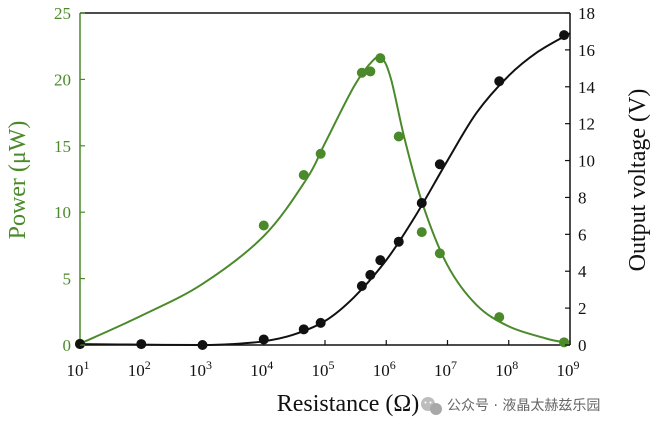 The width and height of the screenshot is (668, 432). What do you see at coordinates (384, 369) in the screenshot?
I see `x-tick-label: 10⁶` at bounding box center [384, 369].